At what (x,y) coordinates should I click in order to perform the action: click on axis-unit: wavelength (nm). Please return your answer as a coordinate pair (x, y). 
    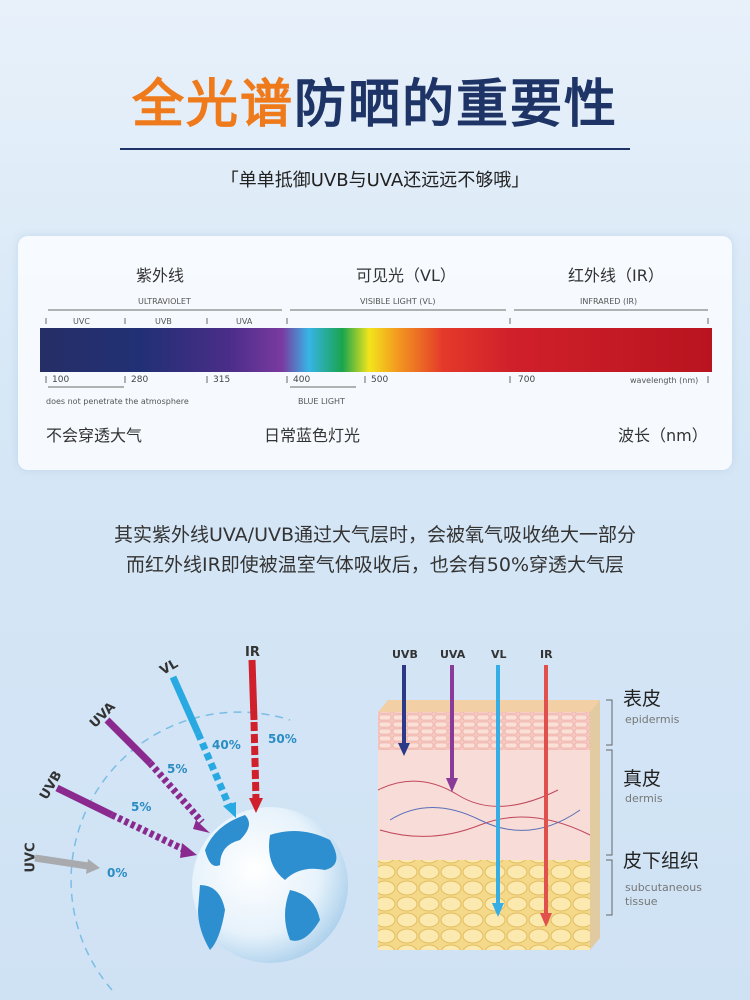
    Looking at the image, I should click on (664, 380).